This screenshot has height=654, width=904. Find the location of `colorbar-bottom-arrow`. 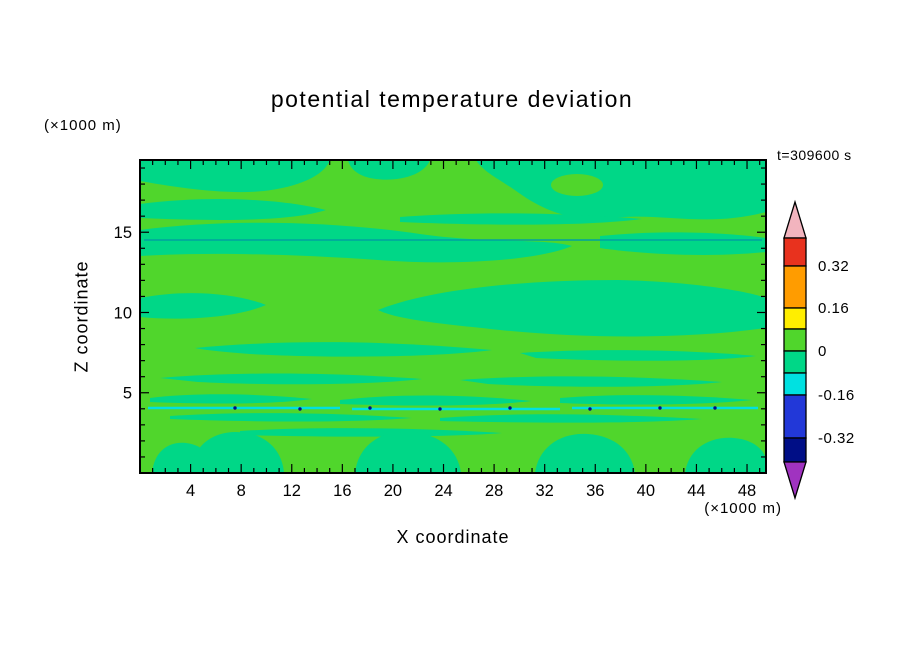

colorbar-bottom-arrow is located at coordinates (795, 481).